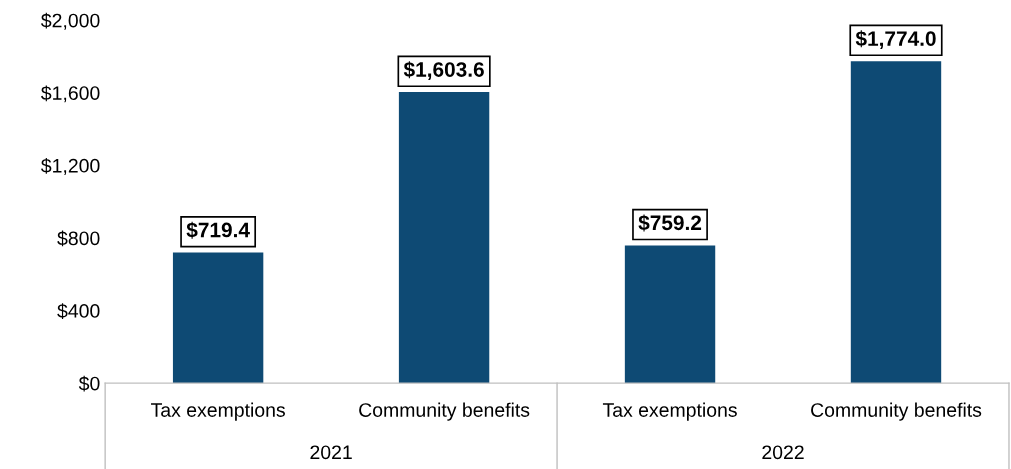  I want to click on y-tick-label: $0, so click(89, 383).